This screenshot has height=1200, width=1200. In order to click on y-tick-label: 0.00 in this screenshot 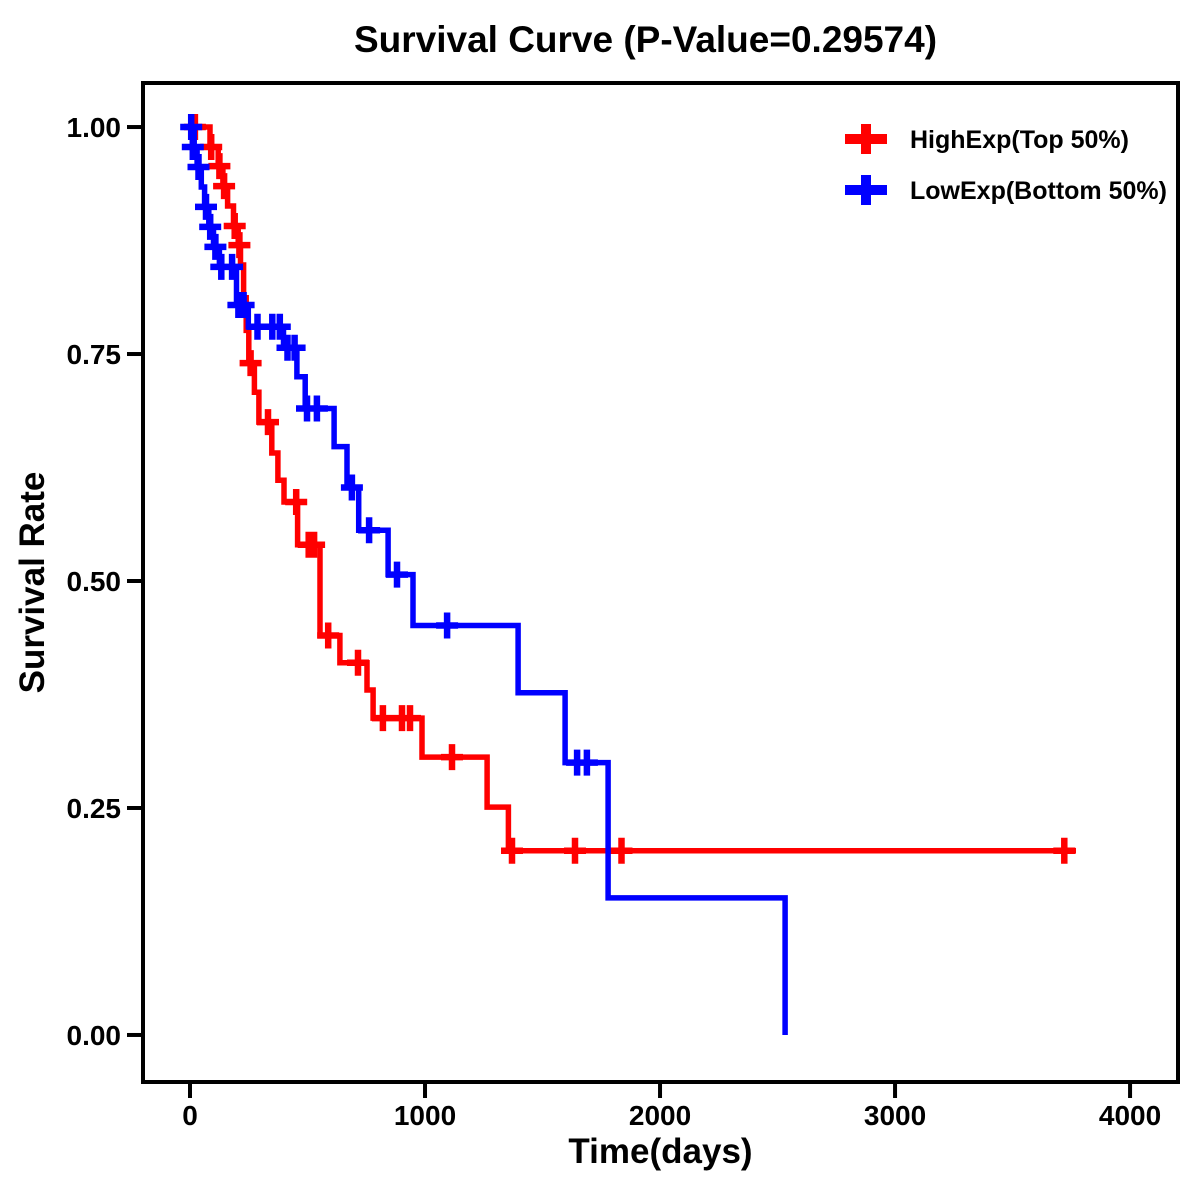, I will do `click(94, 1035)`.